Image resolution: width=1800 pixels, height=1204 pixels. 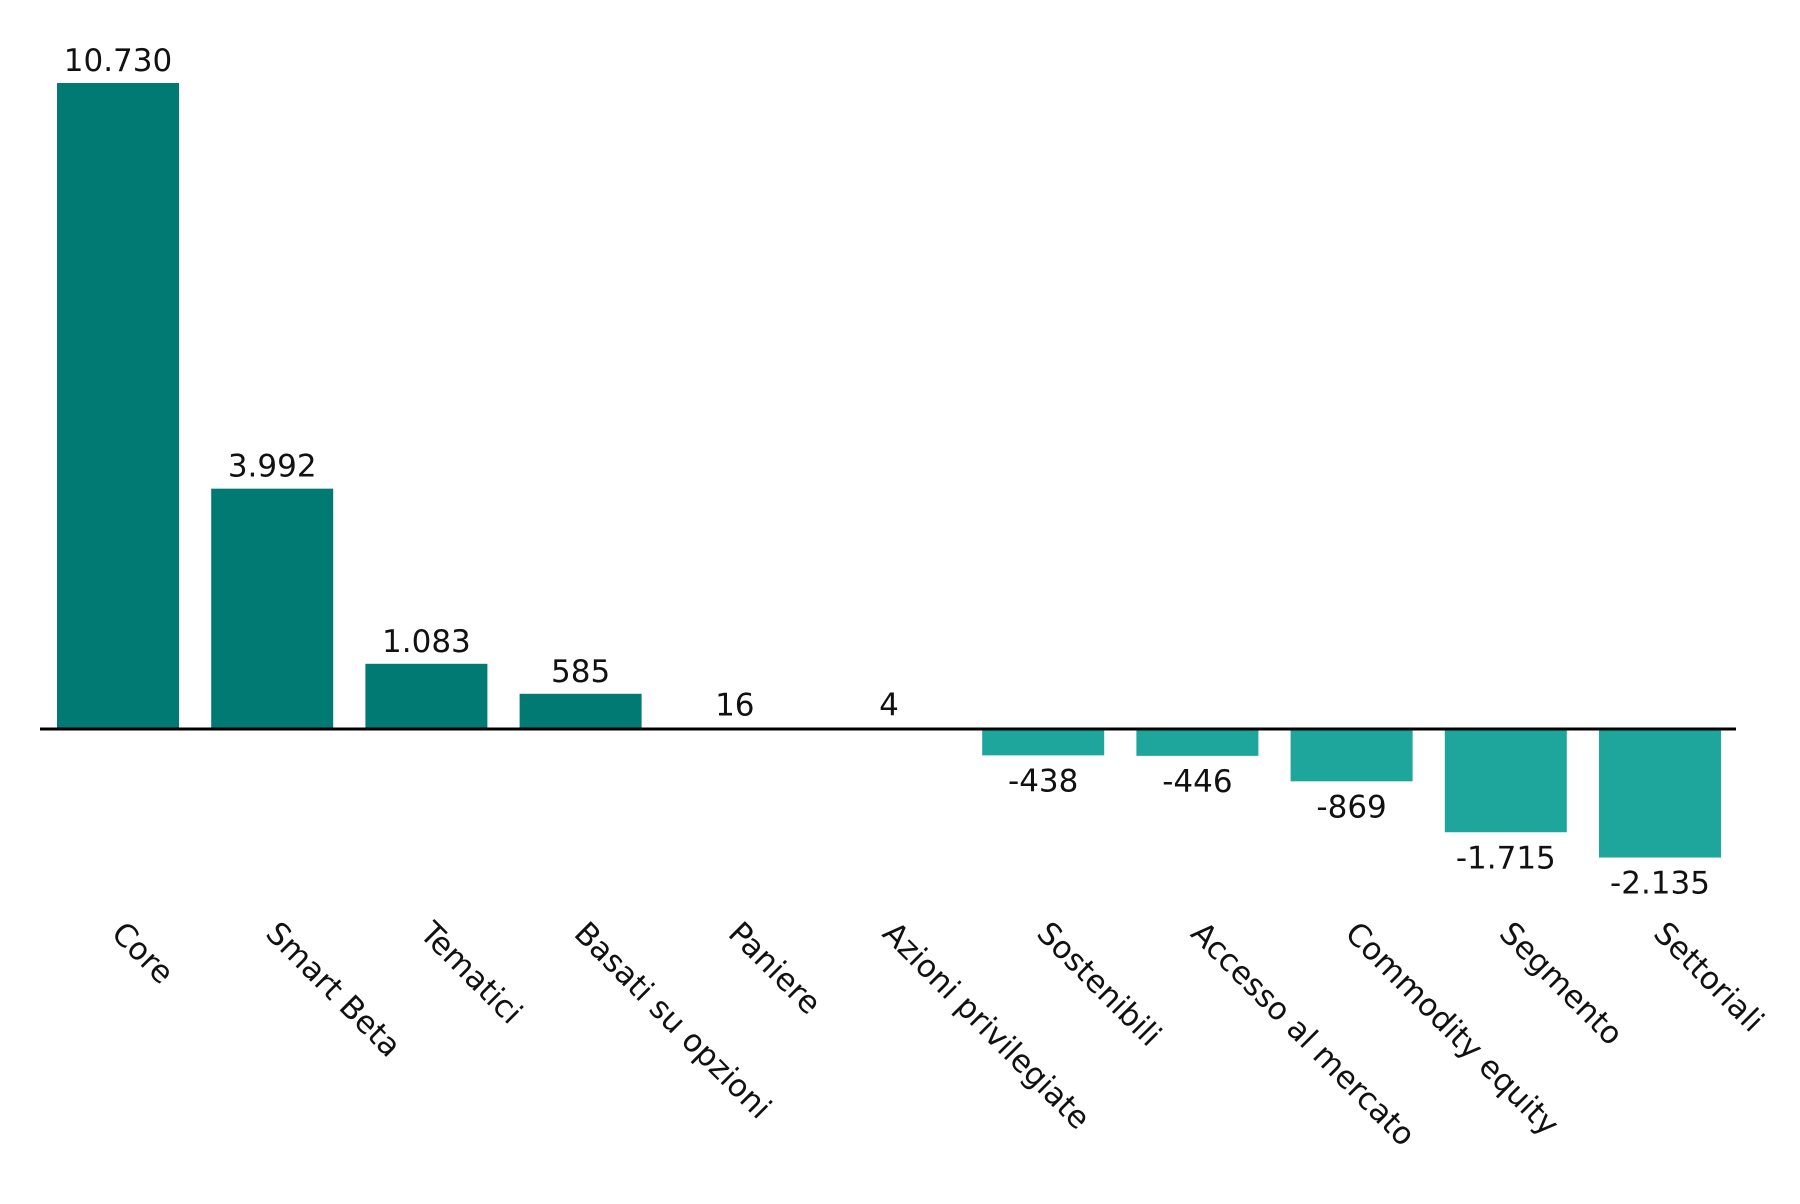 I want to click on category-label: Settoriali, so click(x=1708, y=977).